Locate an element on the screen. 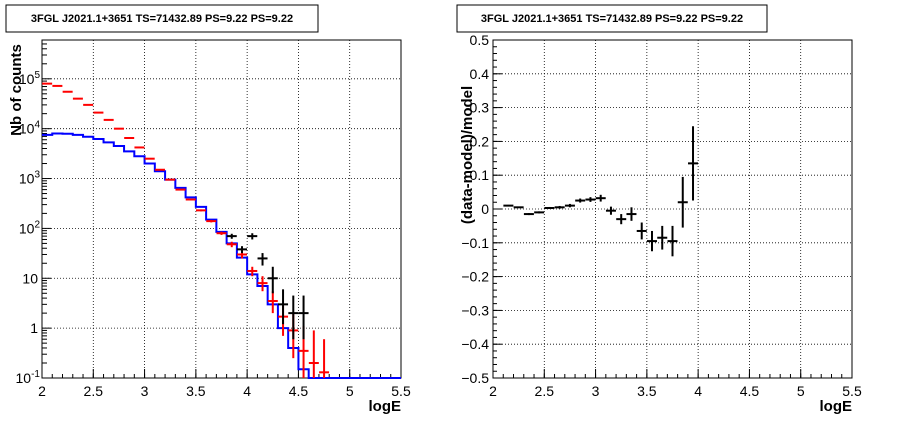 This screenshot has width=898, height=426. y-tick-exponent: 4 is located at coordinates (37, 125).